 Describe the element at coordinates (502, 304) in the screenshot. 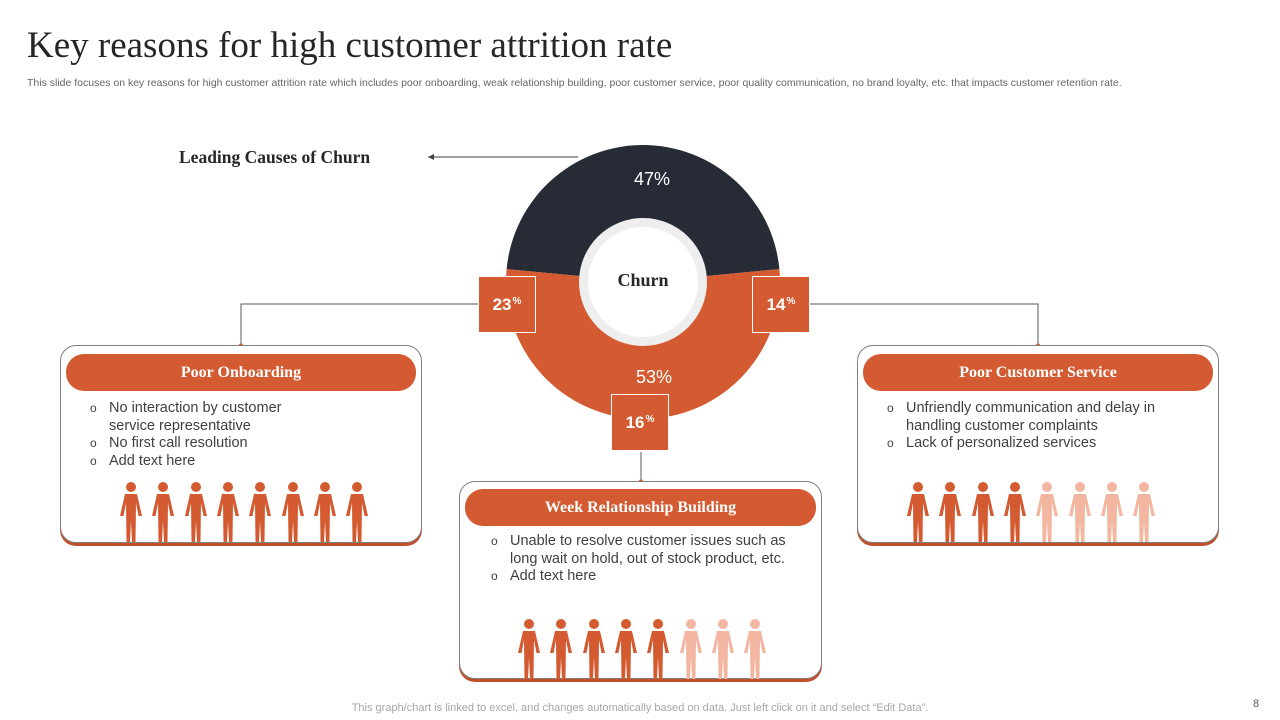

I see `percent-value: 23` at that location.